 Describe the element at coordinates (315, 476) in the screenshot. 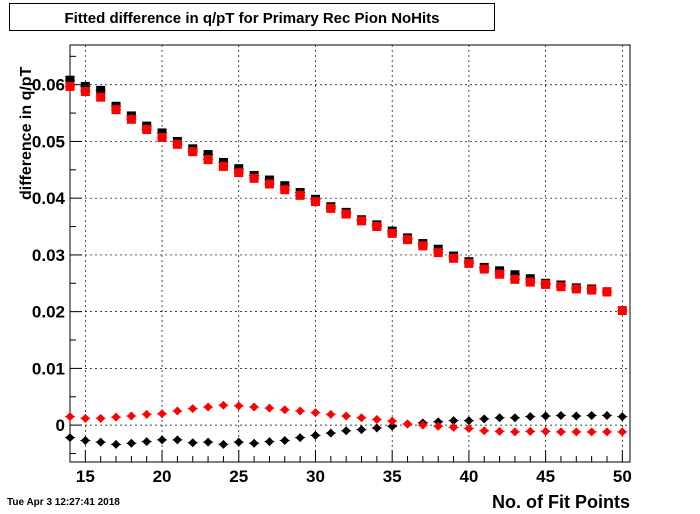

I see `x-tick-label: 30` at that location.